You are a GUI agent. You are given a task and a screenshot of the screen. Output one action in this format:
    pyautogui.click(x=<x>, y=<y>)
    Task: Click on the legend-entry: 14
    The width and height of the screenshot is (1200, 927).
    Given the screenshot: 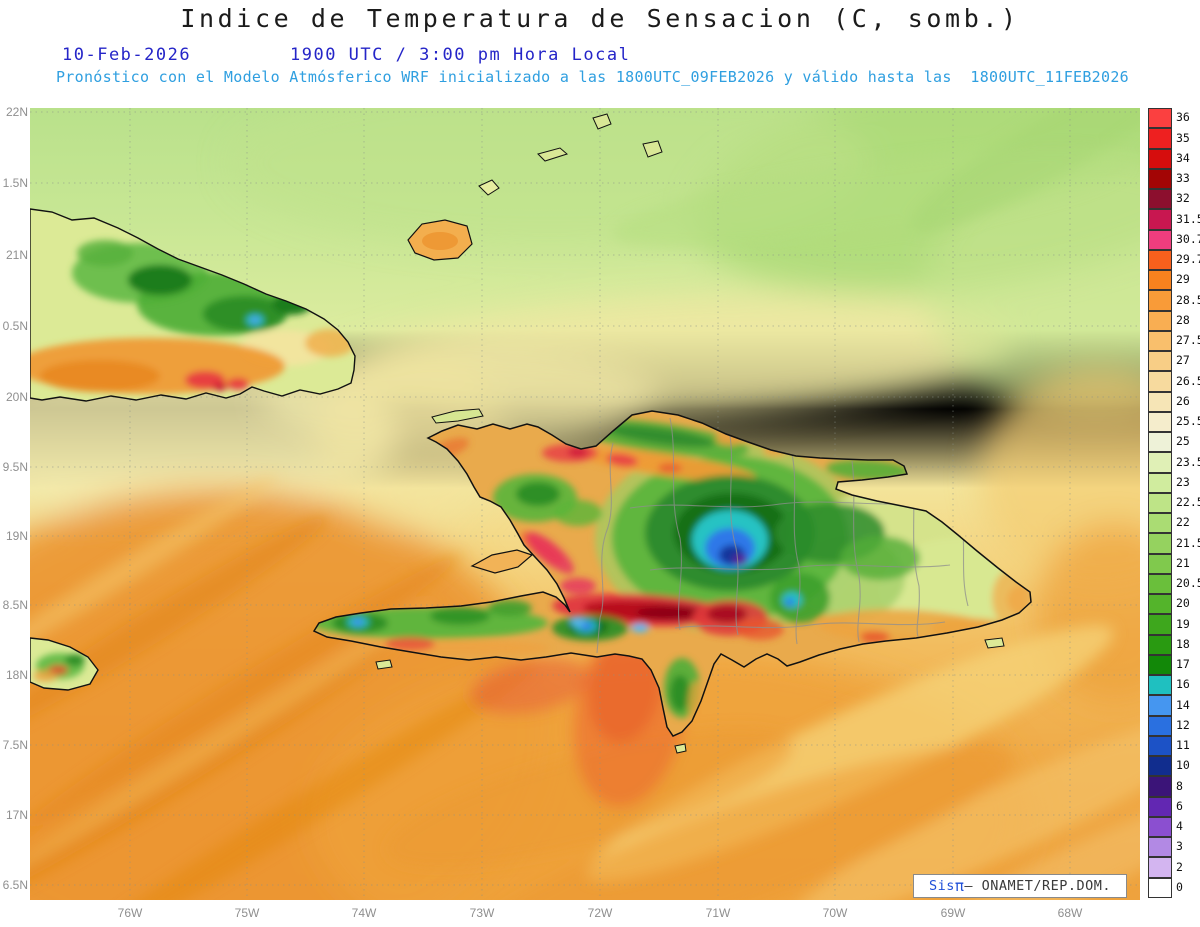 What is the action you would take?
    pyautogui.click(x=1174, y=705)
    